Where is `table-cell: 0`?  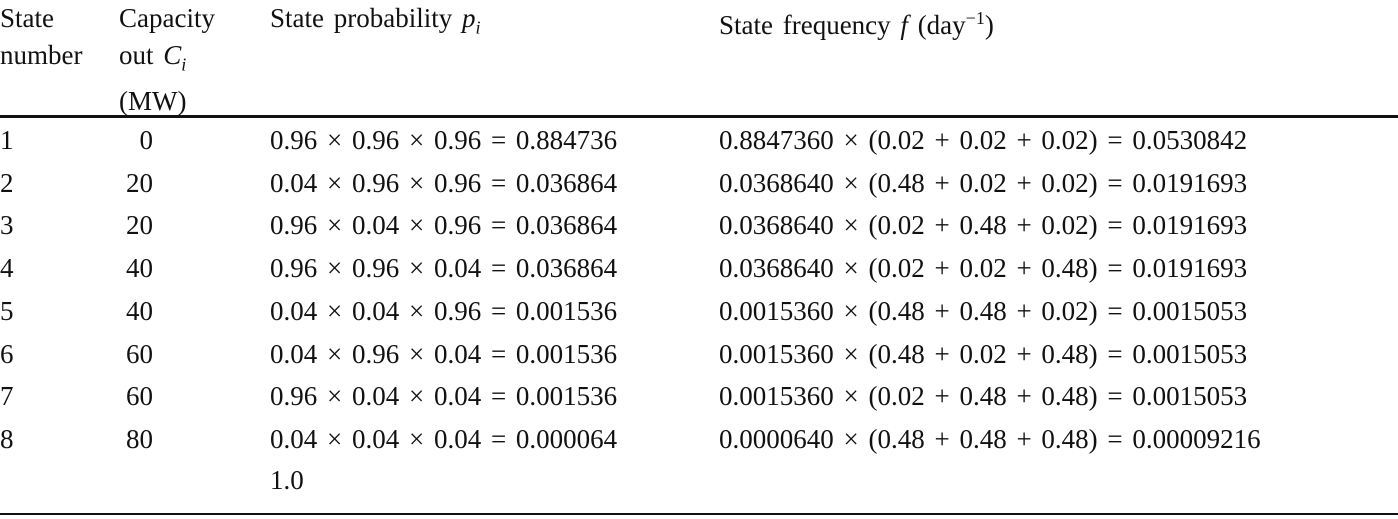 table-cell: 0 is located at coordinates (146, 140).